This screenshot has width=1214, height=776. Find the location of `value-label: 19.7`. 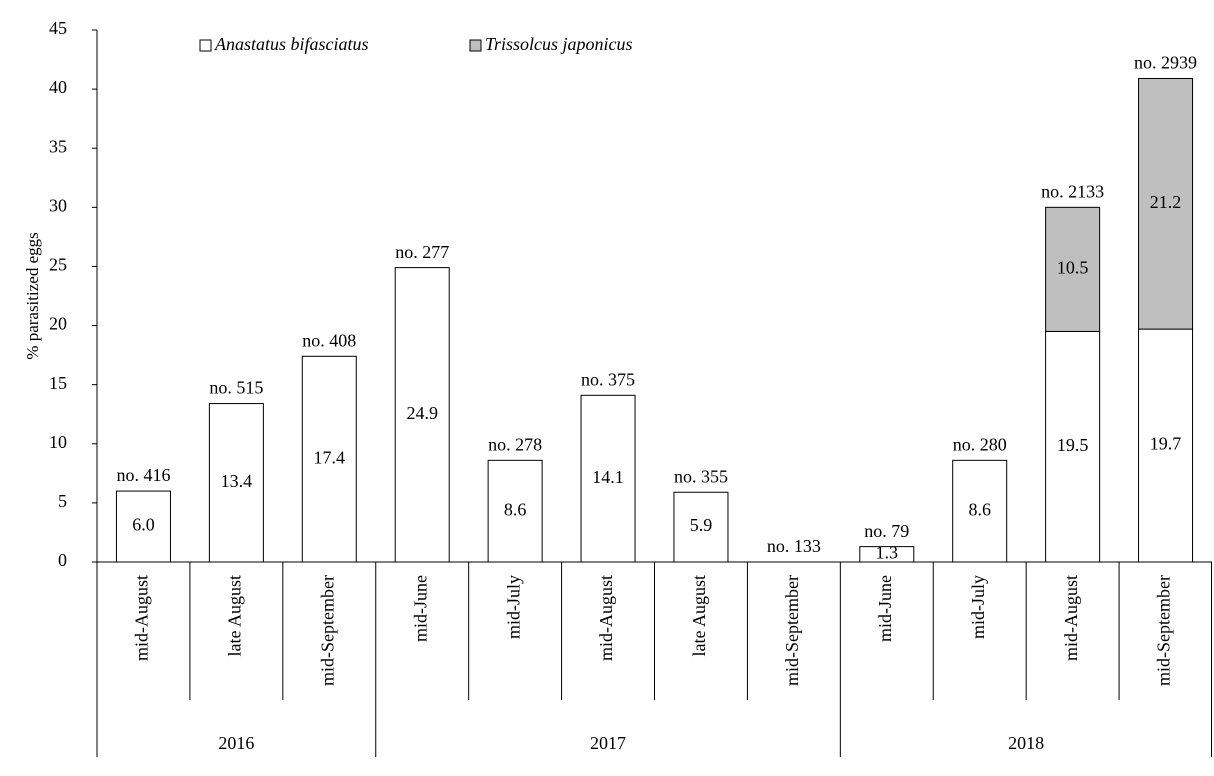

value-label: 19.7 is located at coordinates (1166, 444).